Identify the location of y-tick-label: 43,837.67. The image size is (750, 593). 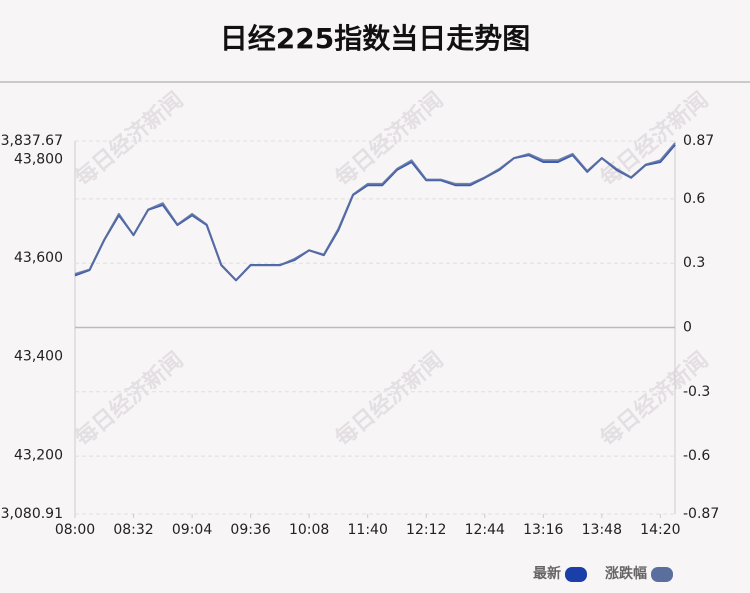
(31, 141).